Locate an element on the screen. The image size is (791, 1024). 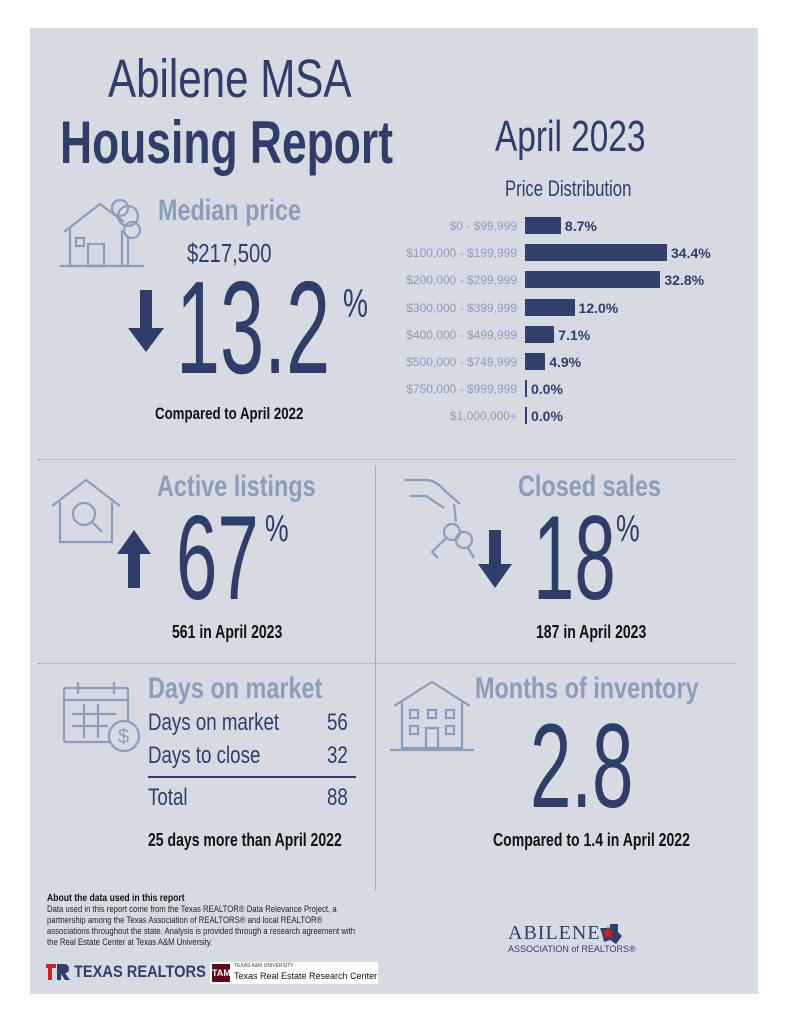
report-period: April 2023 is located at coordinates (570, 136).